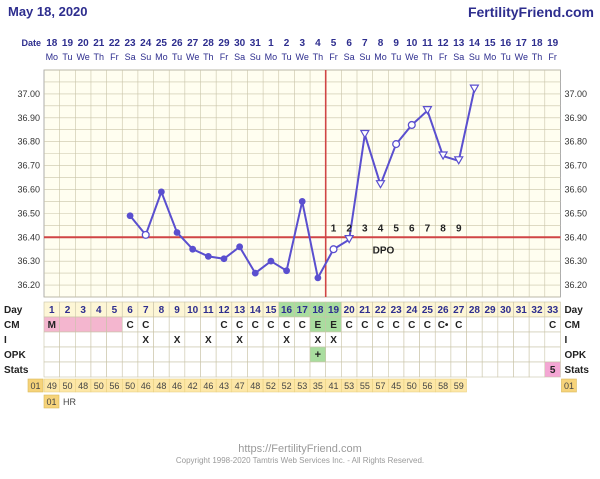  I want to click on day-number: 32, so click(537, 310).